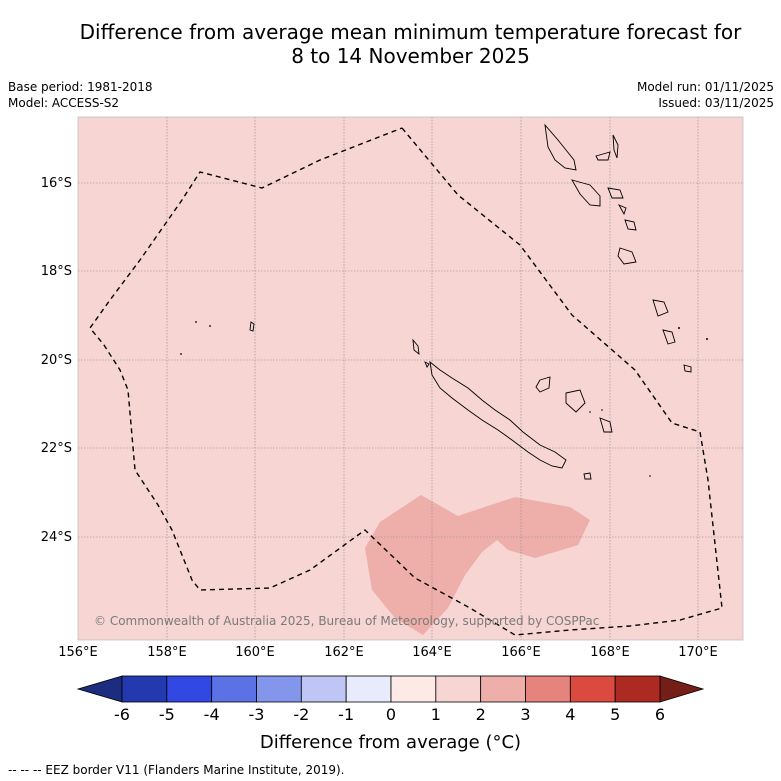 This screenshot has width=781, height=781. Describe the element at coordinates (64, 103) in the screenshot. I see `model-name: Model: ACCESS-S2` at that location.